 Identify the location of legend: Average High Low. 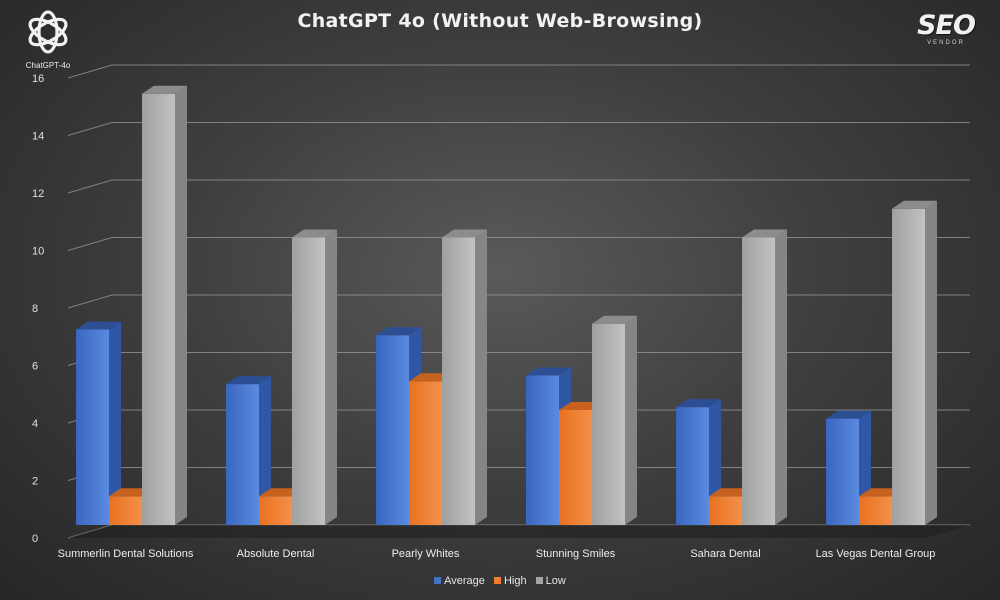
(500, 581).